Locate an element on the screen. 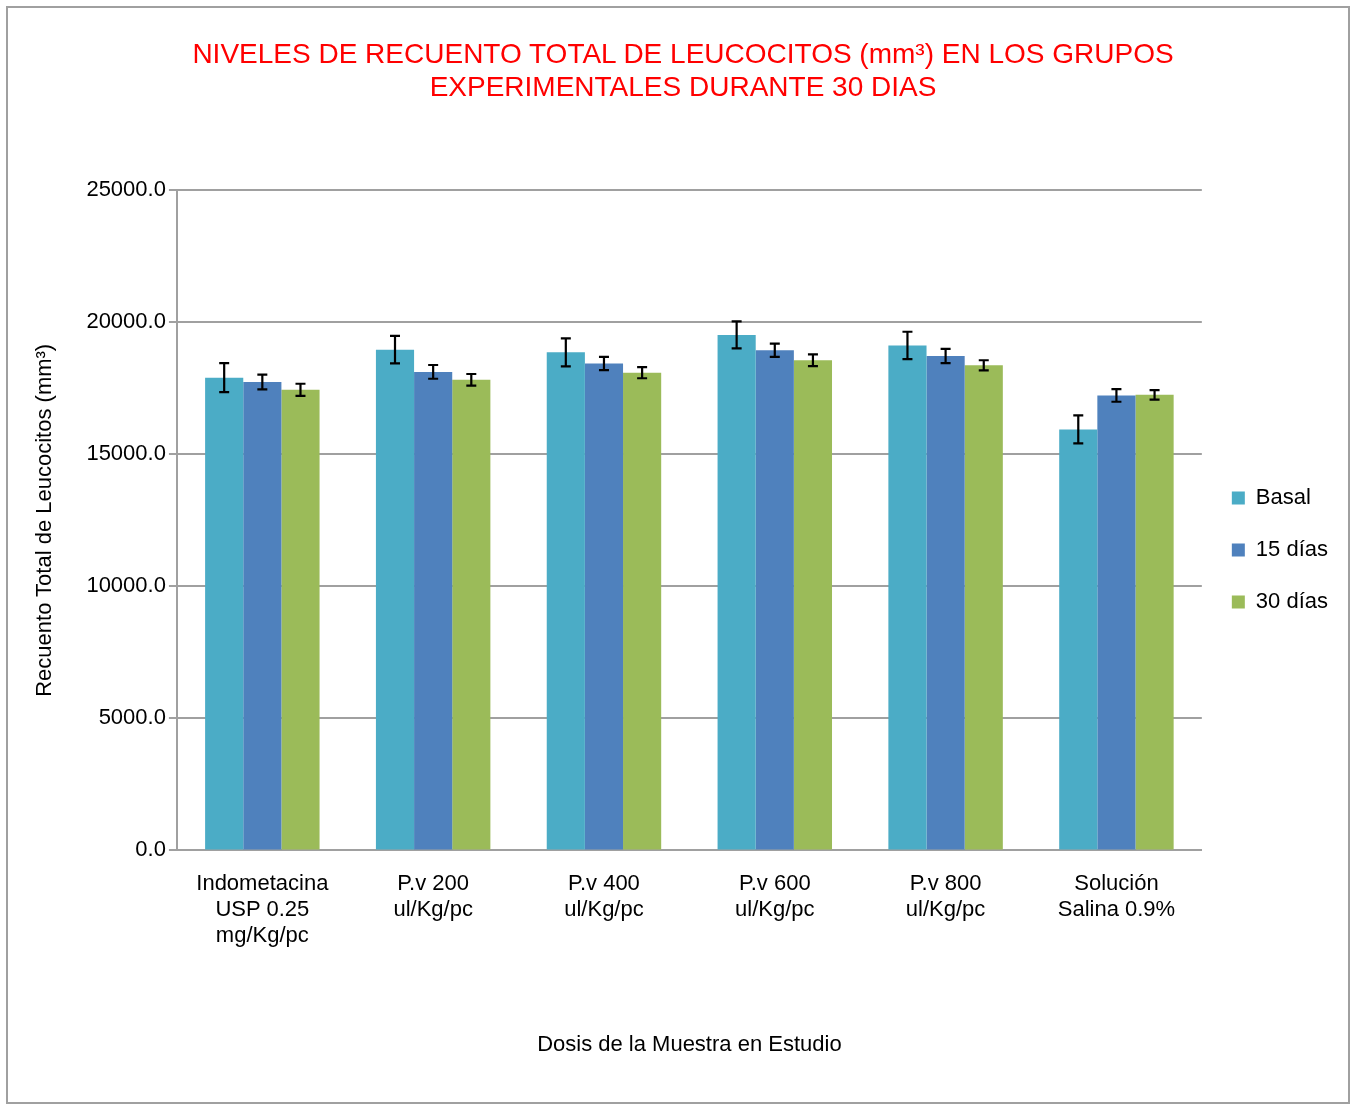 This screenshot has height=1108, width=1358. x-tick-label: Solución Salina 0.9% is located at coordinates (1116, 895).